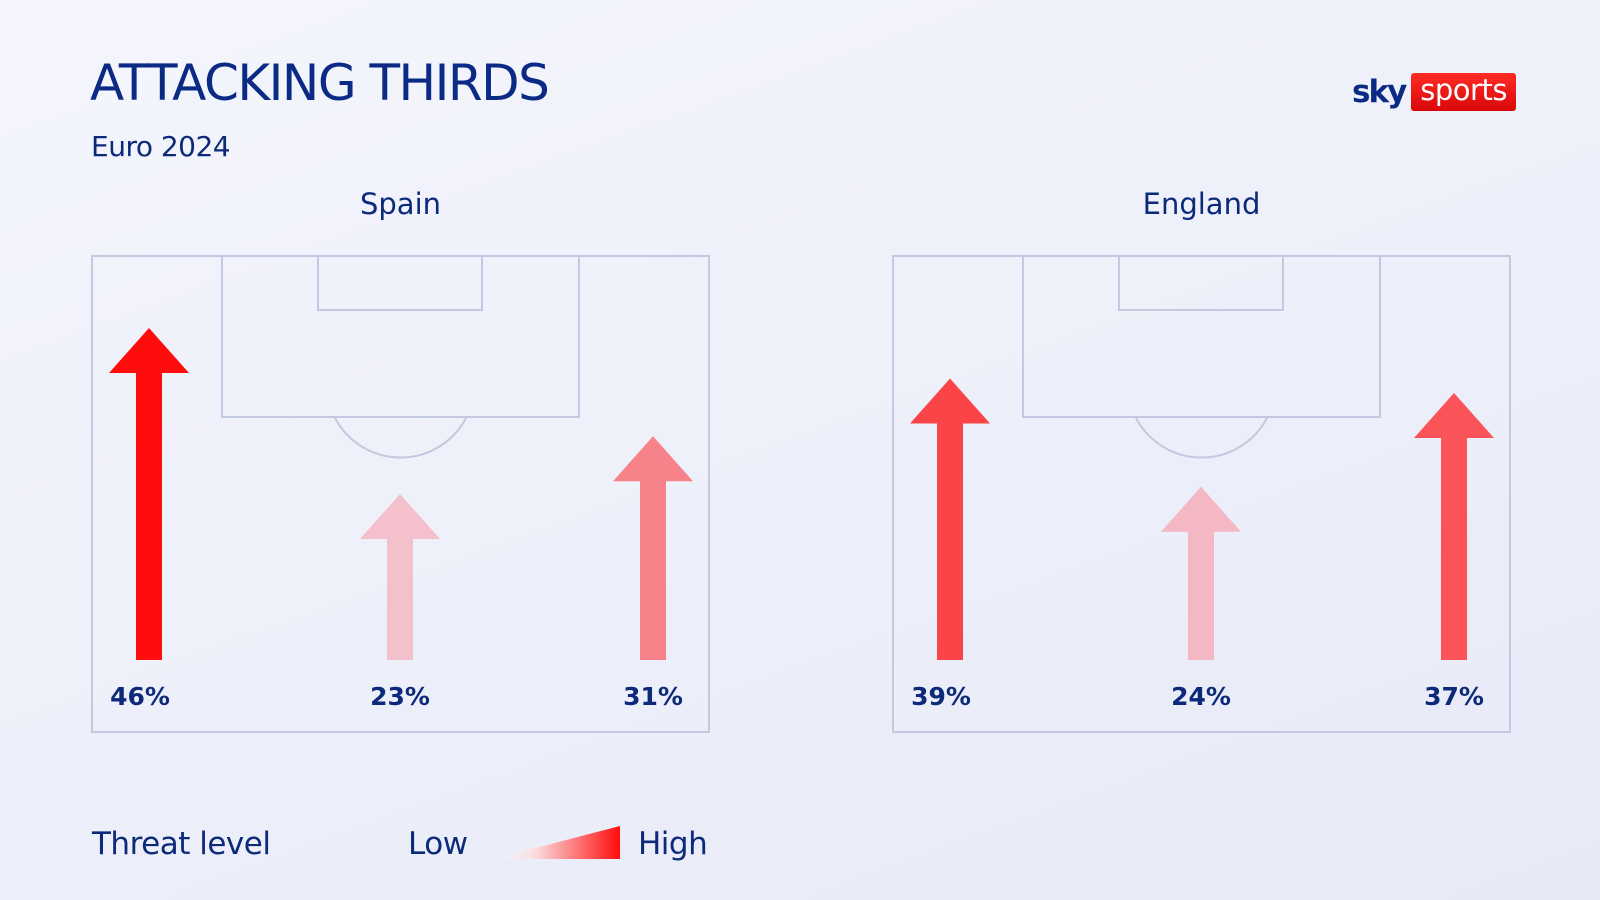  Describe the element at coordinates (1463, 92) in the screenshot. I see `logo-sports-text: sports` at that location.